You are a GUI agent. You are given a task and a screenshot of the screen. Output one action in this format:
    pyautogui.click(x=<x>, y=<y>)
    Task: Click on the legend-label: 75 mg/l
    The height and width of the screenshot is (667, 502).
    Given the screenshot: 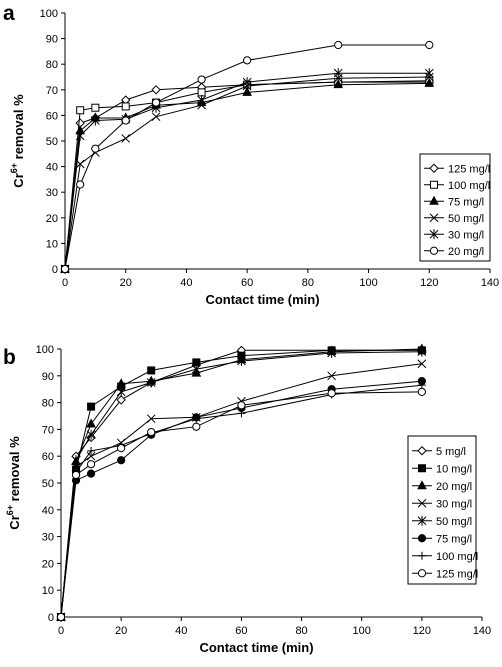 What is the action you would take?
    pyautogui.click(x=466, y=202)
    